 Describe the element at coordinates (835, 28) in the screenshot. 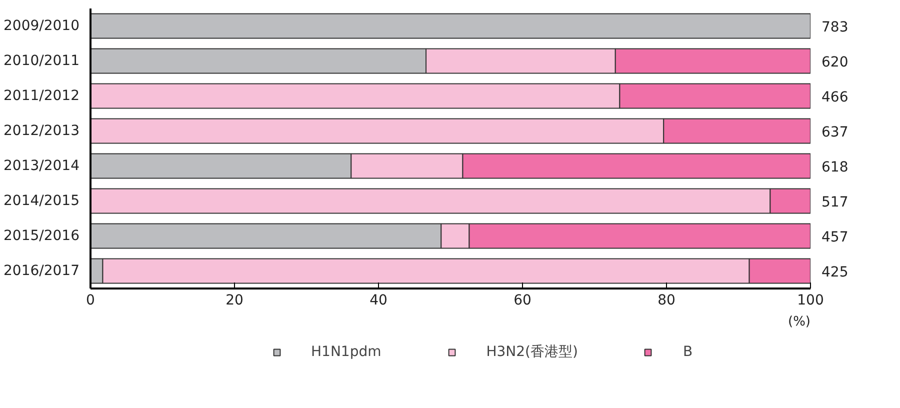

I see `text: 783` at that location.